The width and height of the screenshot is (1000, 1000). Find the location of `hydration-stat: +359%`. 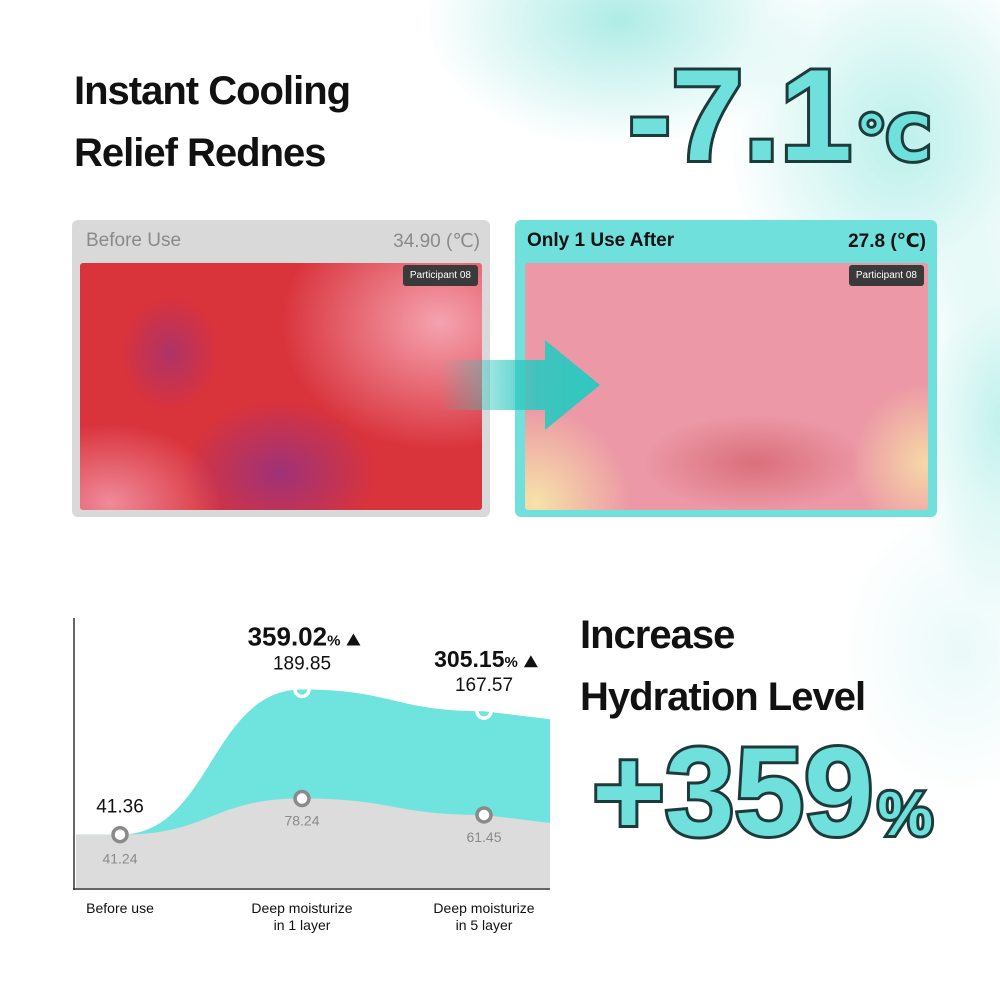

hydration-stat: +359% is located at coordinates (762, 792).